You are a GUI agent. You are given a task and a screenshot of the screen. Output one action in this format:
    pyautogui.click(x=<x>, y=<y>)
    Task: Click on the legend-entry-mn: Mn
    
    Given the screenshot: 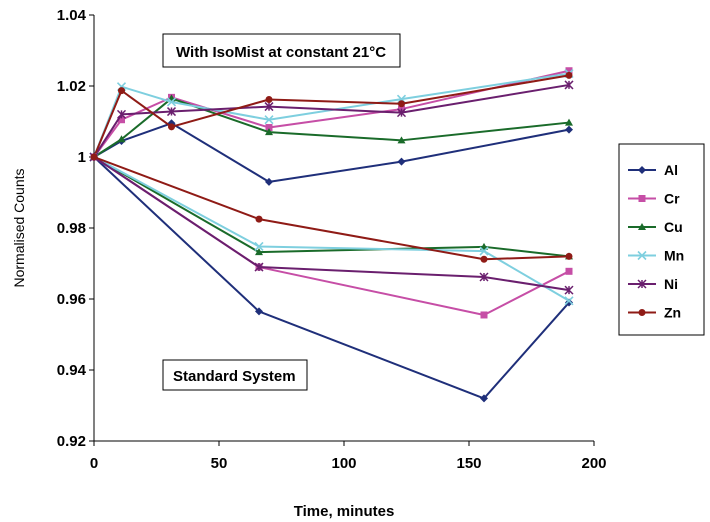 What is the action you would take?
    pyautogui.click(x=656, y=256)
    